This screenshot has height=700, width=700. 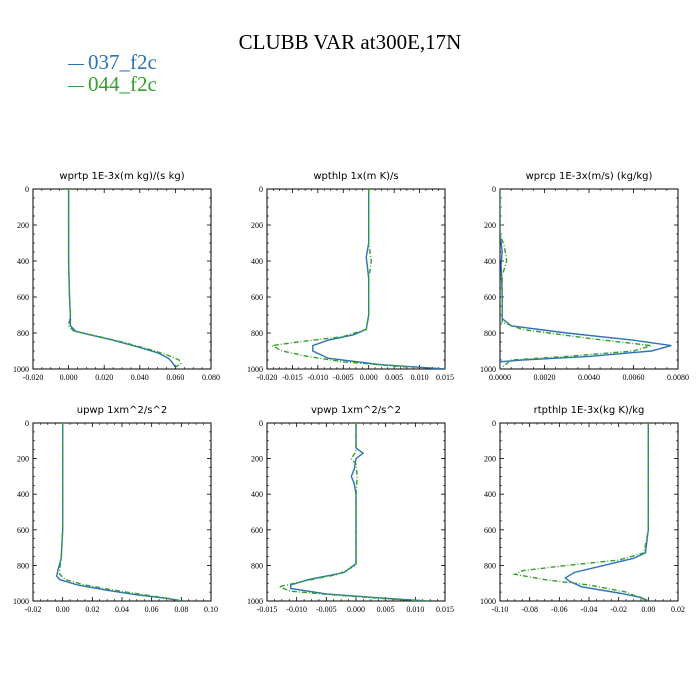 What do you see at coordinates (121, 176) in the screenshot?
I see `panel-title-1: wprtp 1E-3x(m kg)/(s kg)` at bounding box center [121, 176].